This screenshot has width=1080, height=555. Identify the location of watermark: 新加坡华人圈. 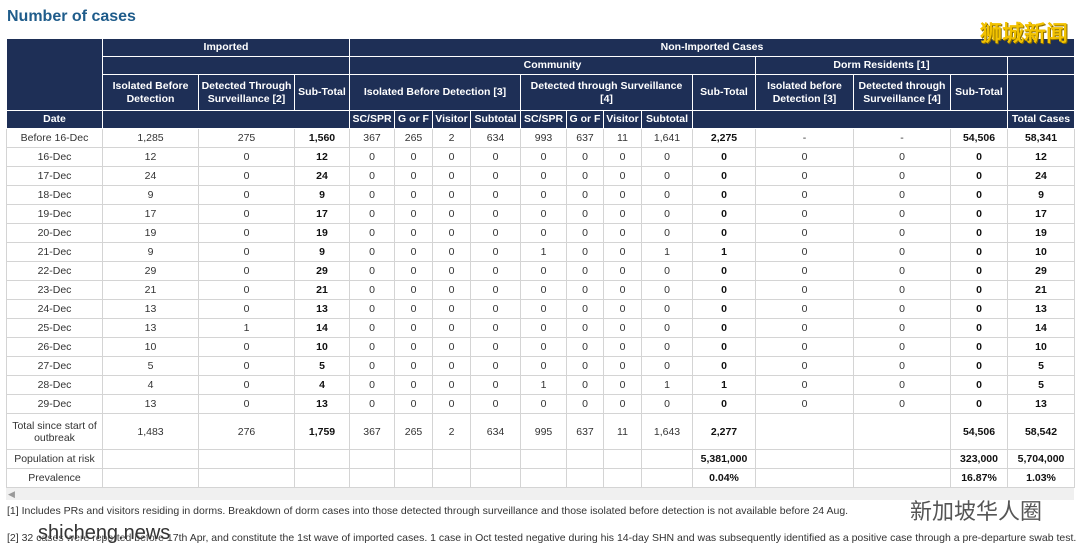
(975, 511).